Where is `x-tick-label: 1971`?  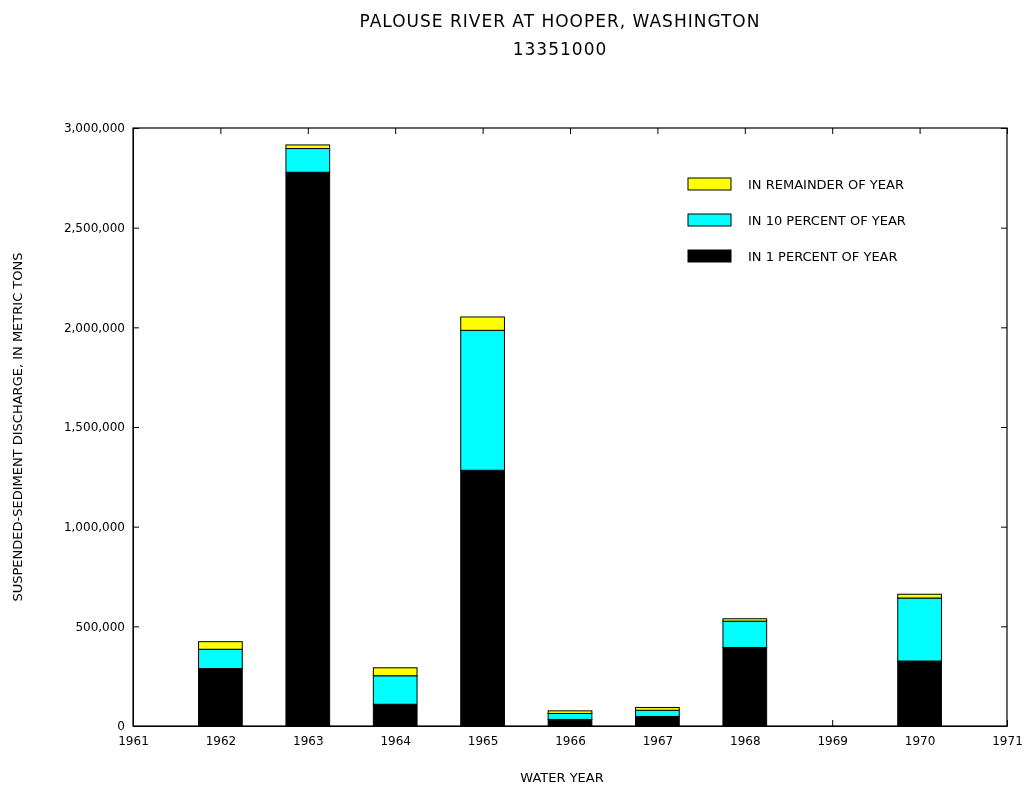 x-tick-label: 1971 is located at coordinates (1007, 740).